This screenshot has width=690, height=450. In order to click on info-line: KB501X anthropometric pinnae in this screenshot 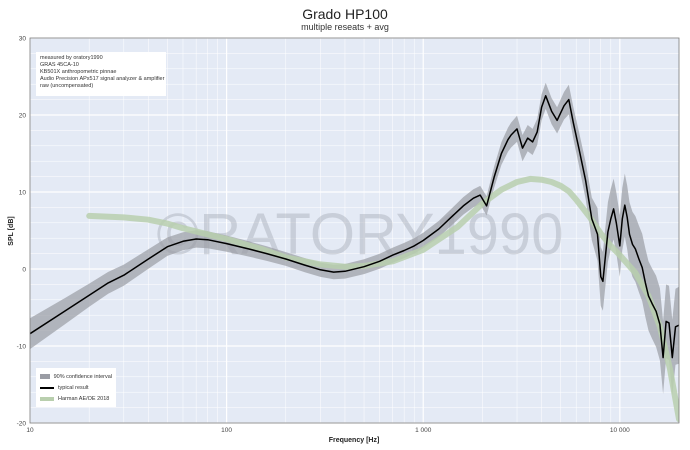, I will do `click(78, 72)`.